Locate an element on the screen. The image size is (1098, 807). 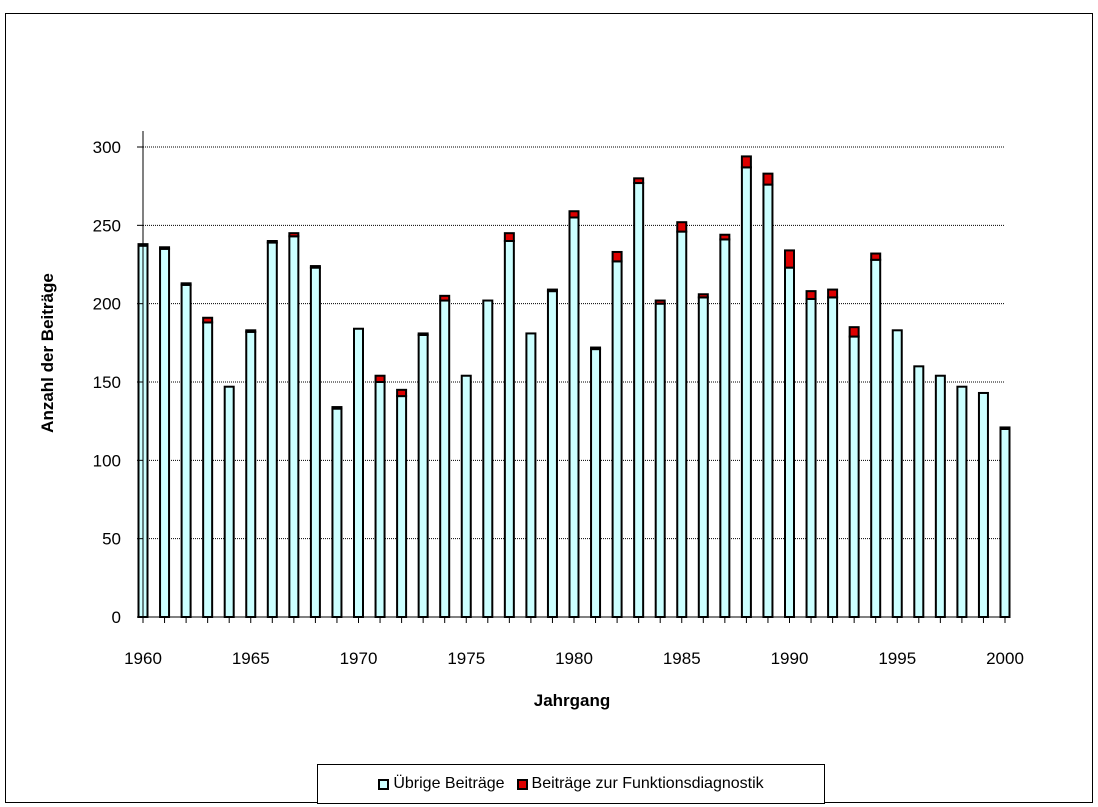
bar-uebrige-1963 is located at coordinates (207, 469).